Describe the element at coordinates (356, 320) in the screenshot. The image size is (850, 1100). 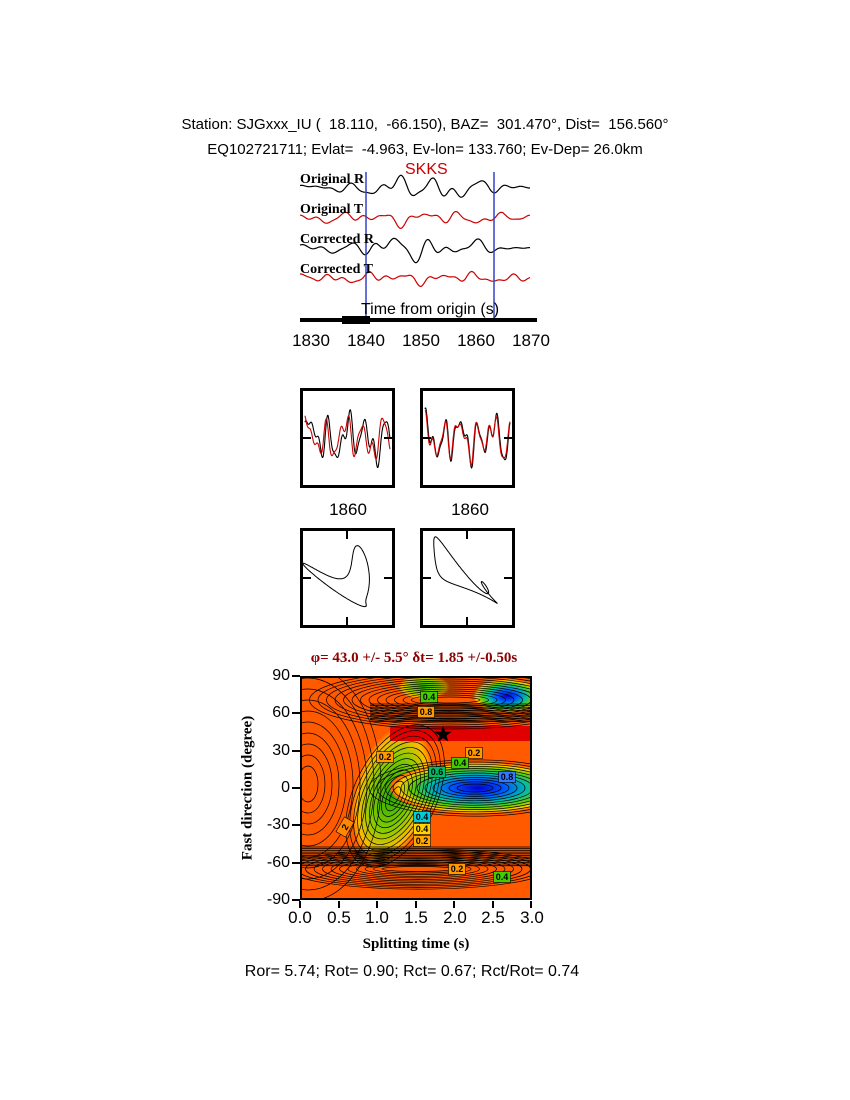
I see `phase-window-bar` at that location.